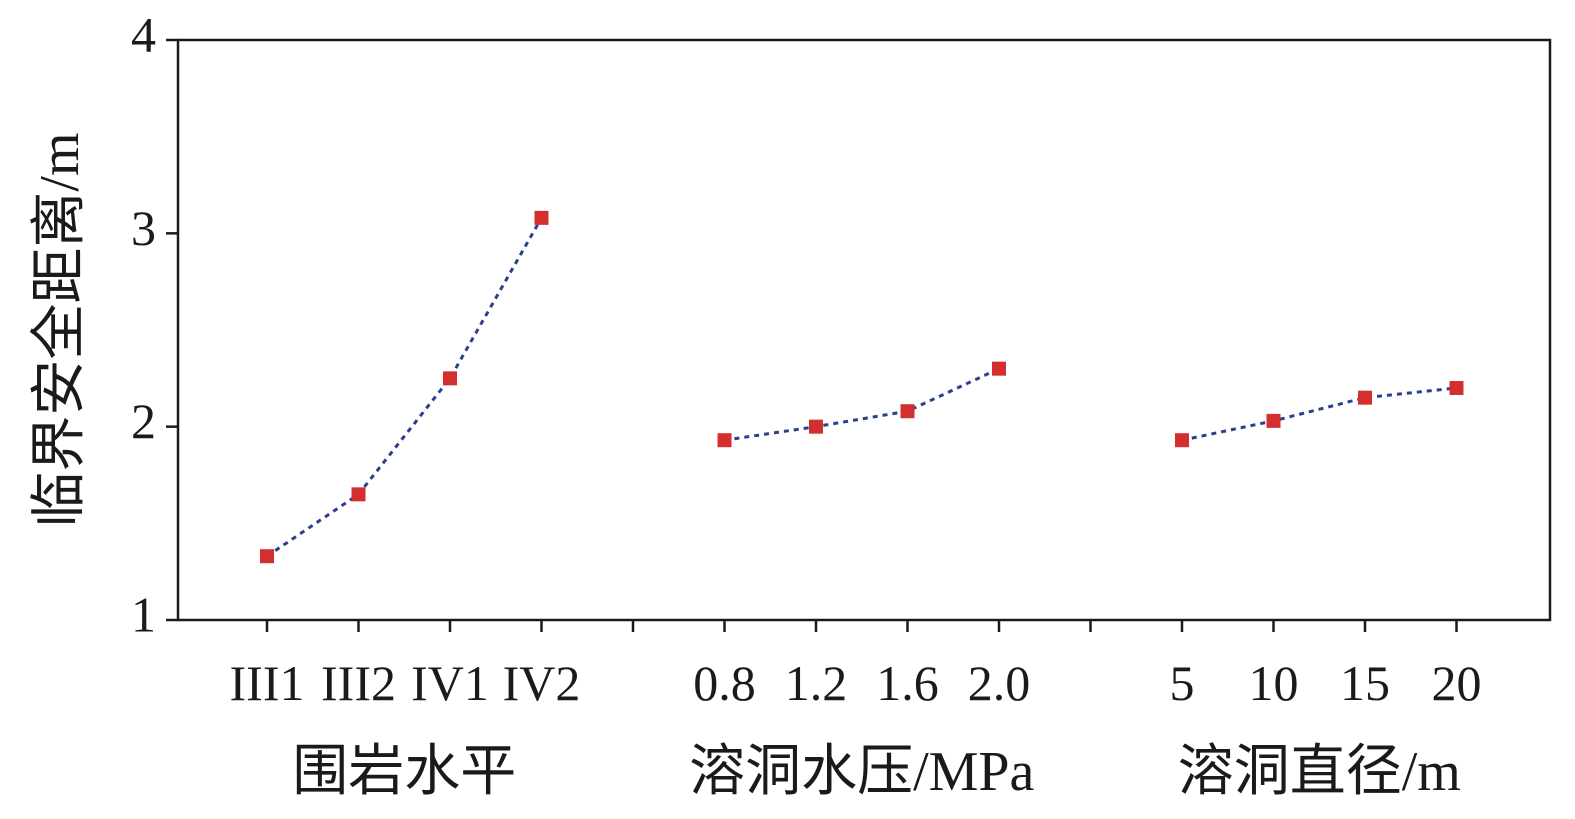 The height and width of the screenshot is (819, 1575). What do you see at coordinates (1274, 683) in the screenshot?
I see `x-category-label: 10` at bounding box center [1274, 683].